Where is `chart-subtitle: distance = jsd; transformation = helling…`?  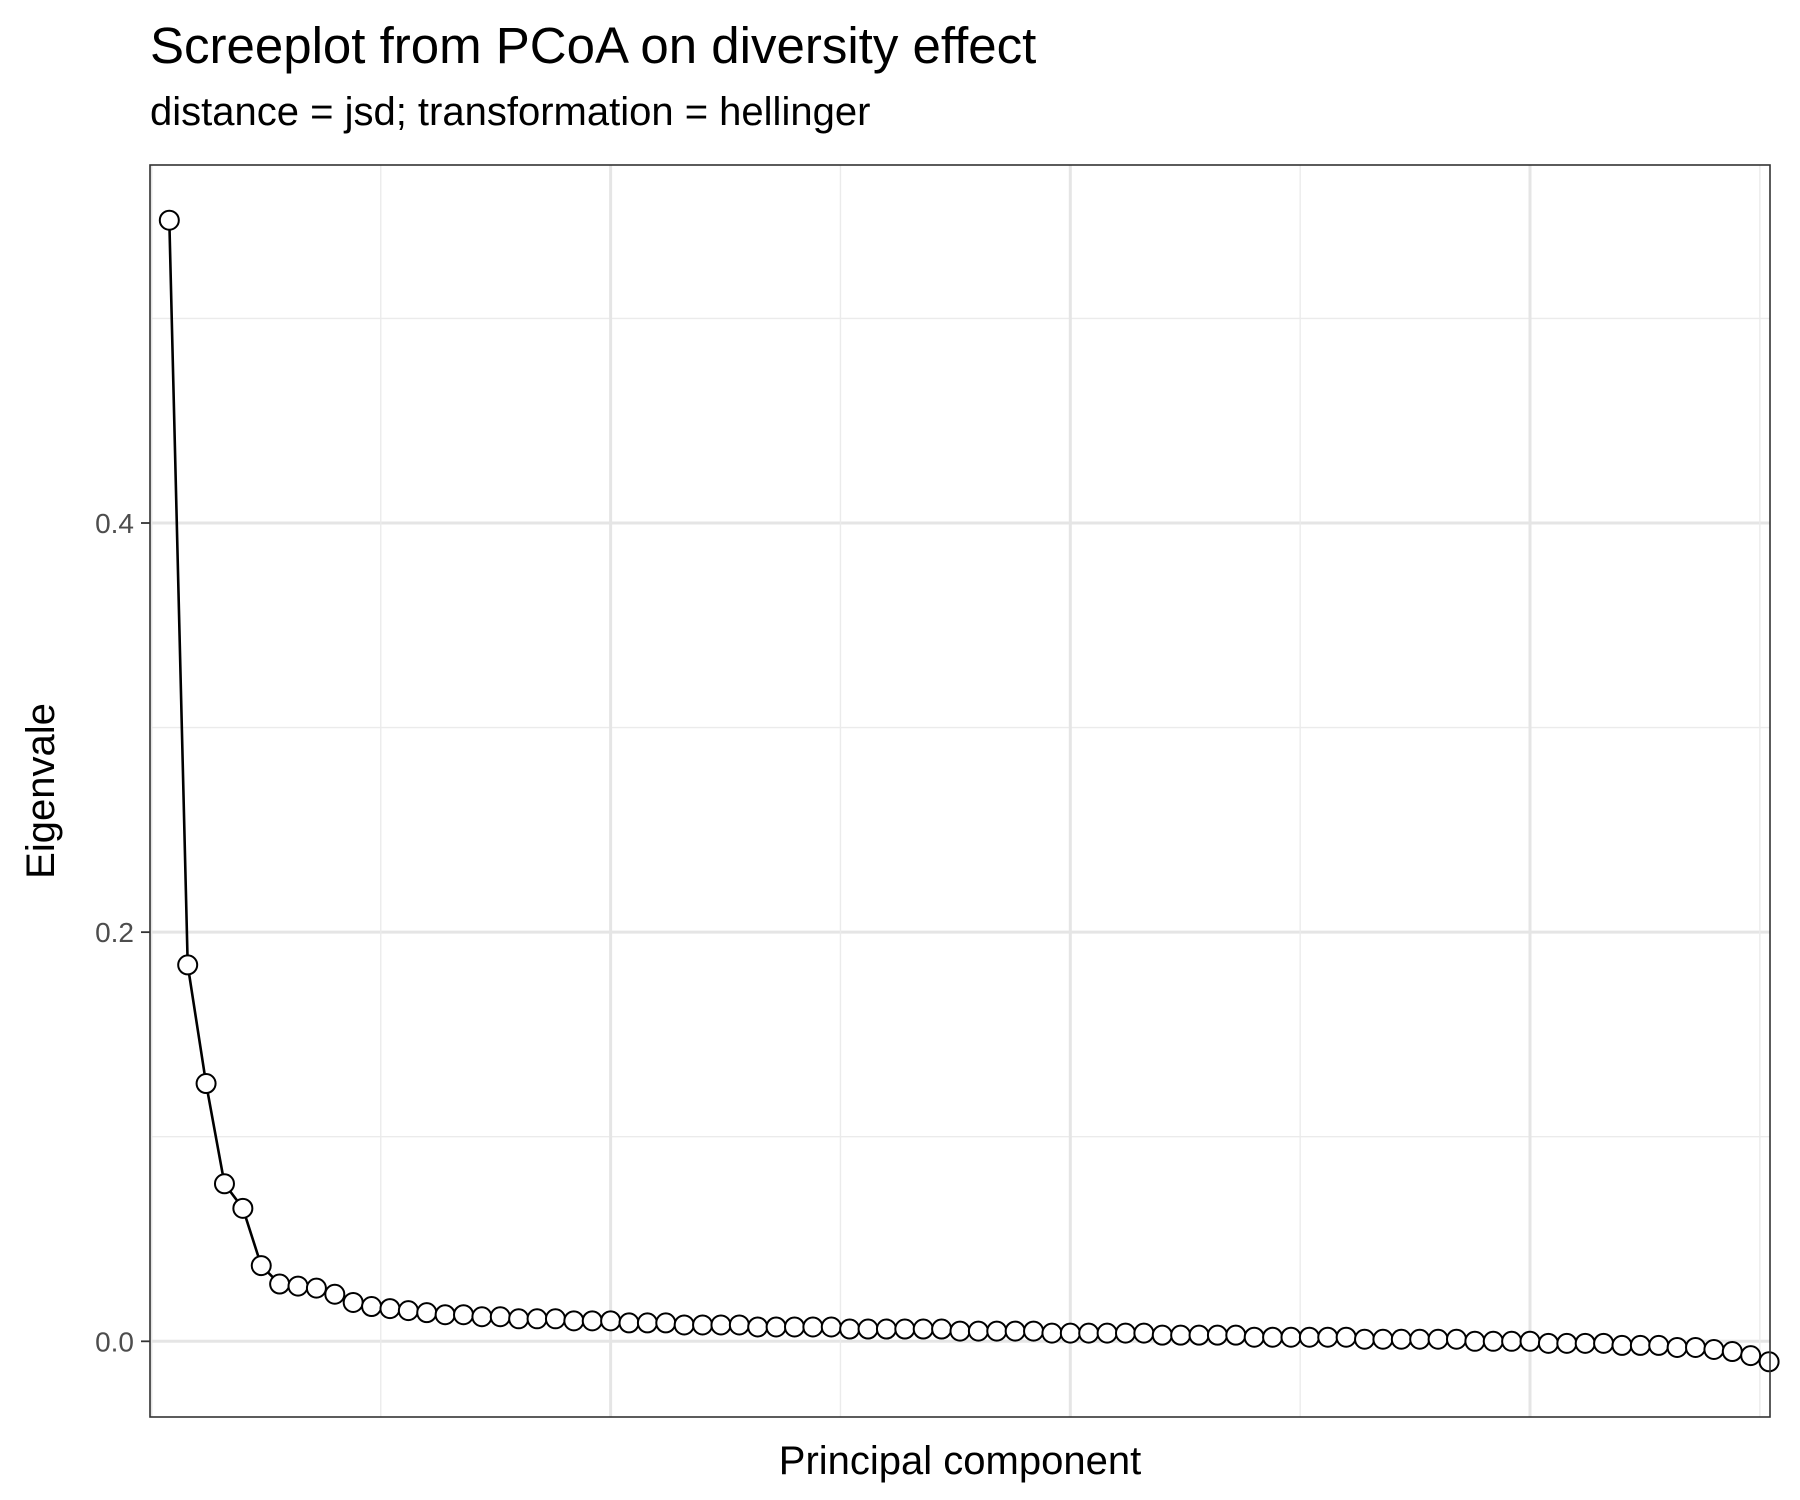 chart-subtitle: distance = jsd; transformation = helling… is located at coordinates (510, 112).